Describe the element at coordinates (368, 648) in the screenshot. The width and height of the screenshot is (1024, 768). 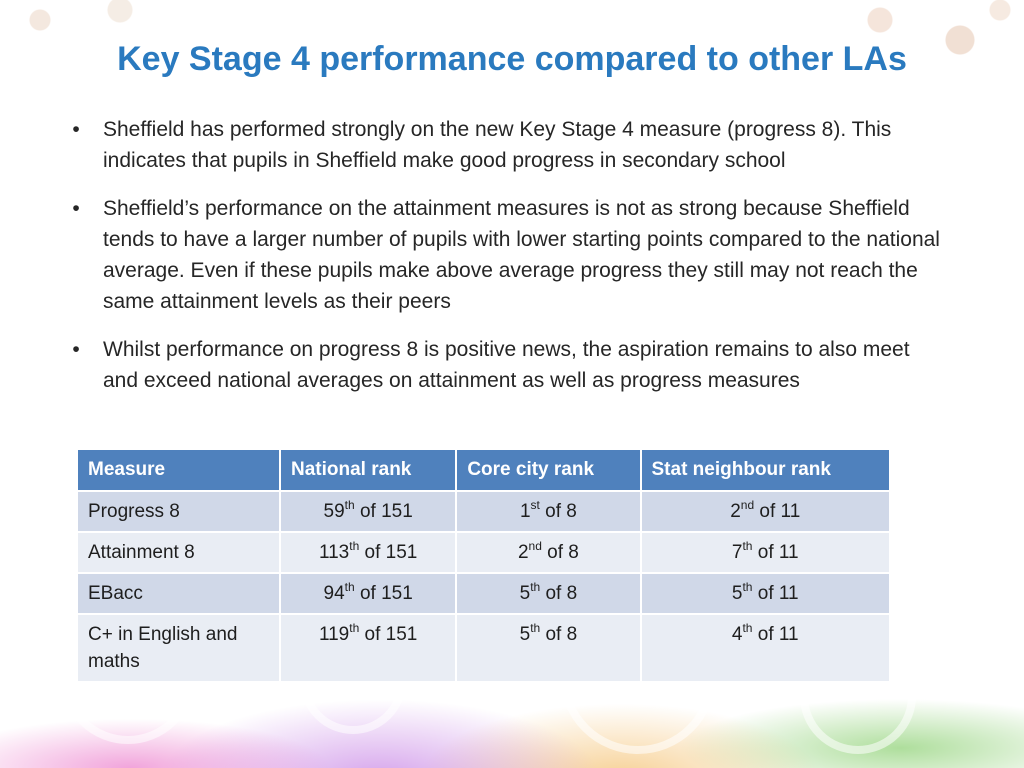
I see `national-rank-cell: 119th of 151` at that location.